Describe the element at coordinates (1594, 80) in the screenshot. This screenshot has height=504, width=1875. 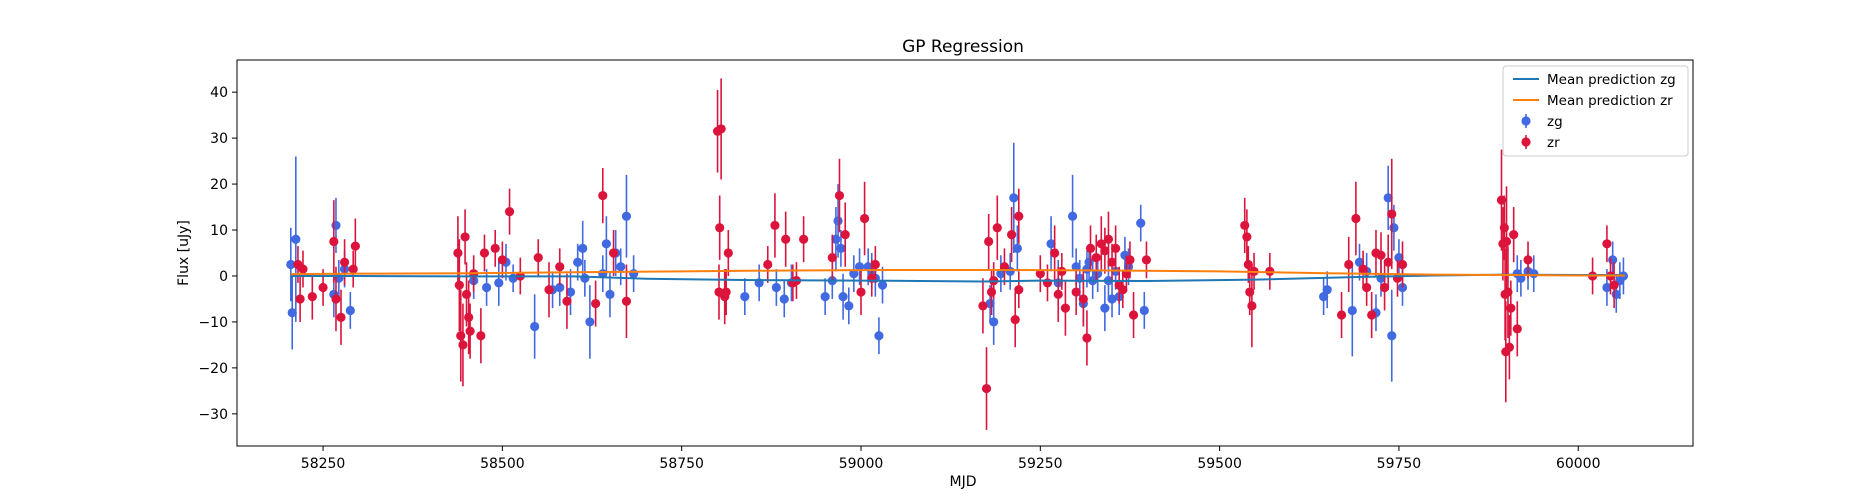
I see `legend-entry-mean-prediction-zg: Mean prediction zg` at that location.